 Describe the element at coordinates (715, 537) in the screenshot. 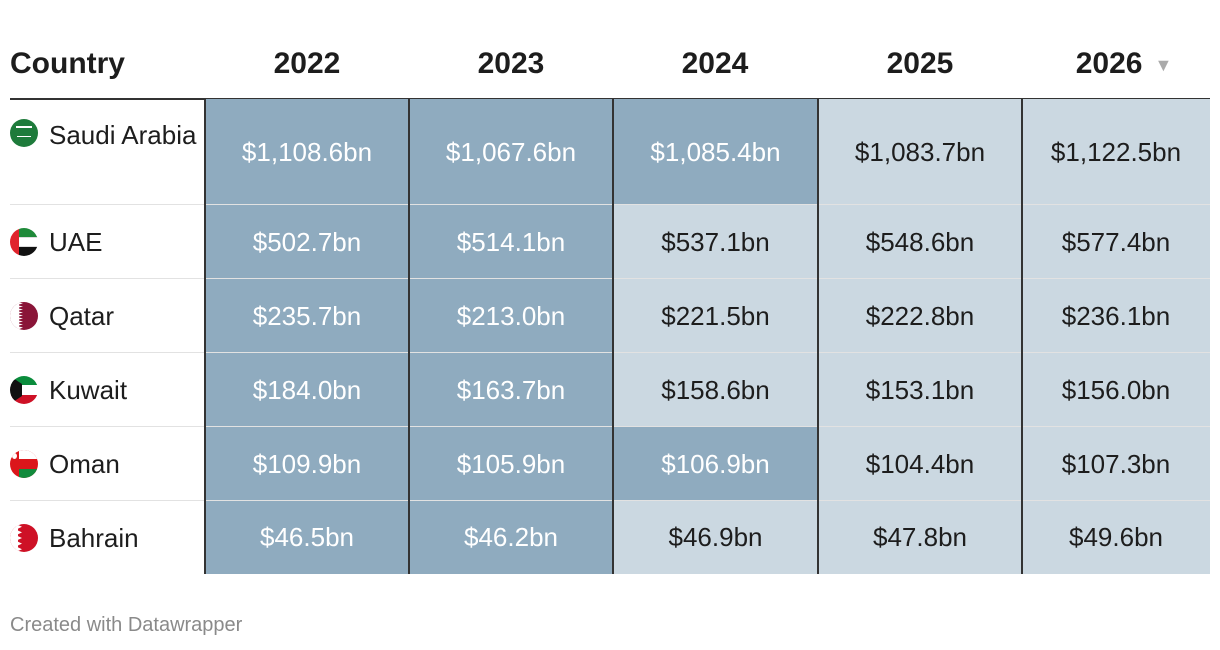

I see `value-cell-2024: $46.9bn` at that location.